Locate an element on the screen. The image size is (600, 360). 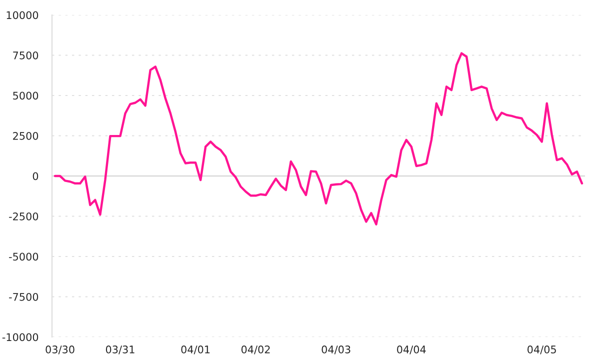
y-tick-label: 7500 is located at coordinates (25, 55).